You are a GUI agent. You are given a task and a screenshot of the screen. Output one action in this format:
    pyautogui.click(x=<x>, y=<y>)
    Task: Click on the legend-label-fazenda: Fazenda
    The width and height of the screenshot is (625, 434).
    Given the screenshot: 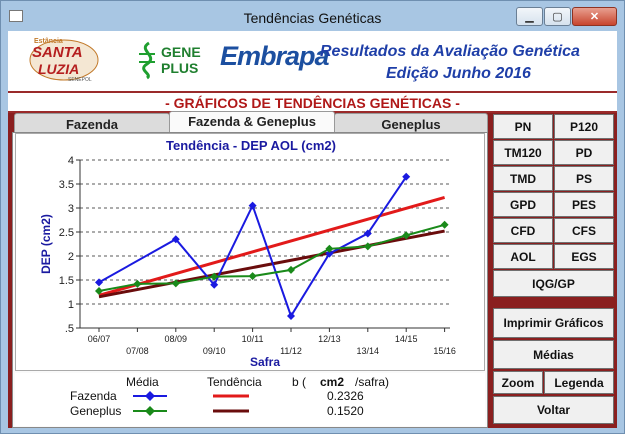 What is the action you would take?
    pyautogui.click(x=93, y=396)
    